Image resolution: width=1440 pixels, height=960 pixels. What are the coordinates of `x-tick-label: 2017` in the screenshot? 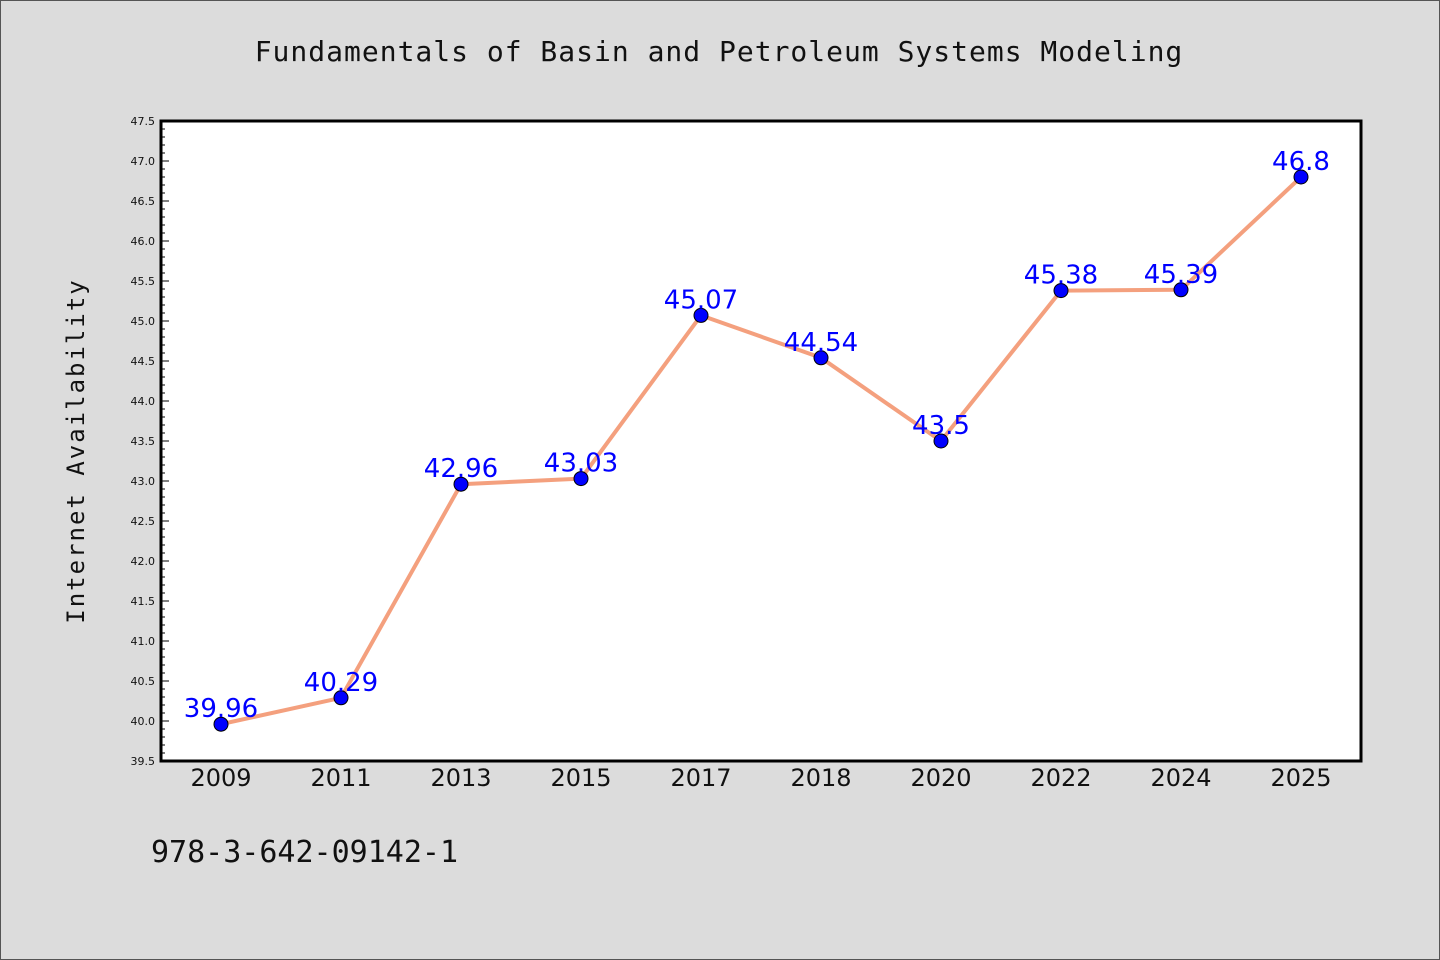 It's located at (700, 778).